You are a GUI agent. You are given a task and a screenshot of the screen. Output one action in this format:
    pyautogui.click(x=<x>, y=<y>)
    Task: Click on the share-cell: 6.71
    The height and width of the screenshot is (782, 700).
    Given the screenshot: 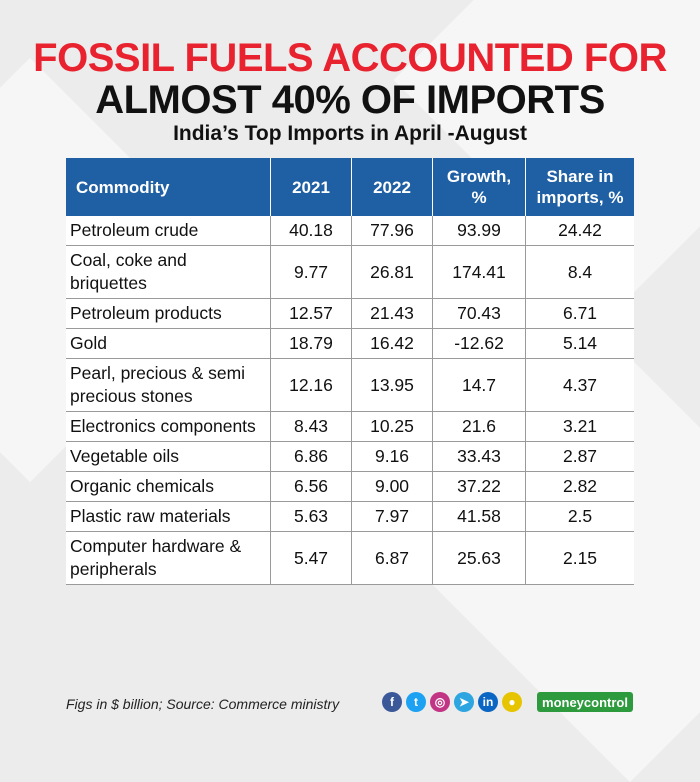 What is the action you would take?
    pyautogui.click(x=579, y=313)
    